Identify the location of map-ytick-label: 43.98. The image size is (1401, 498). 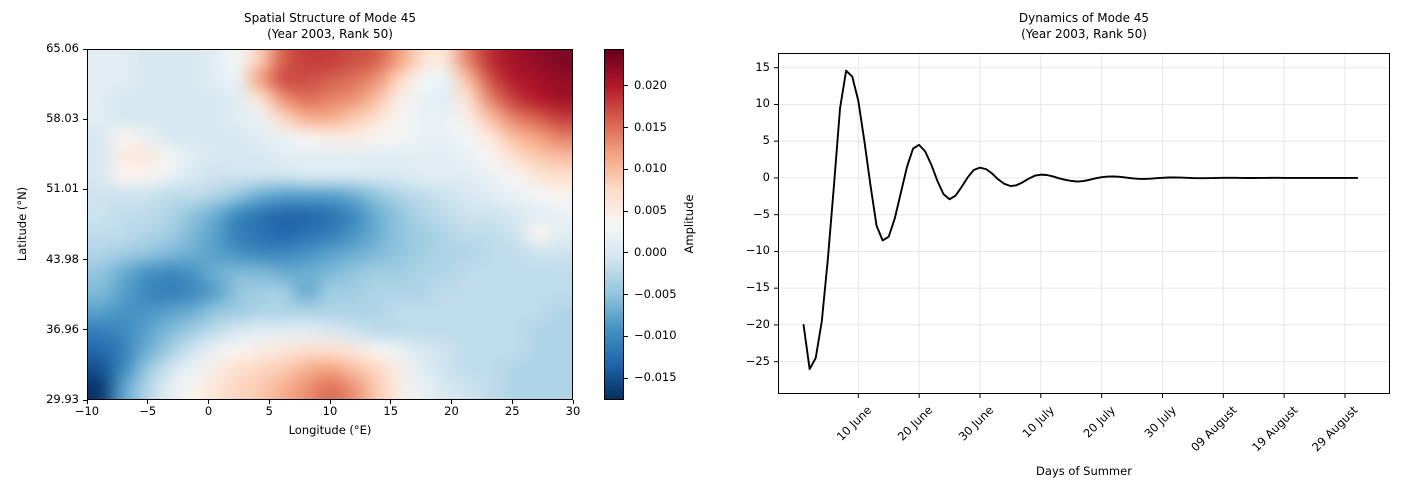
(62, 258).